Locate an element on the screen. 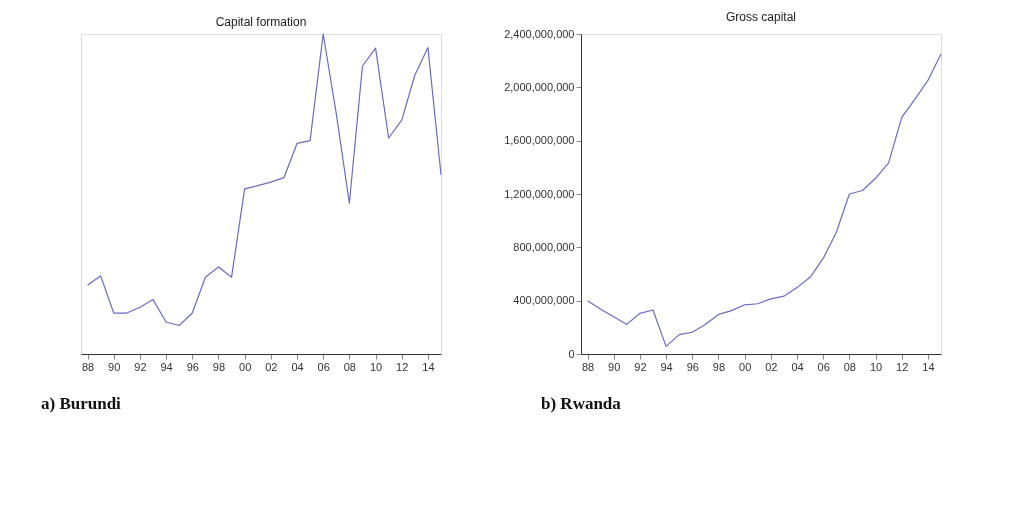 The image size is (1009, 515). y-tick-label: 800,000,000 is located at coordinates (544, 246).